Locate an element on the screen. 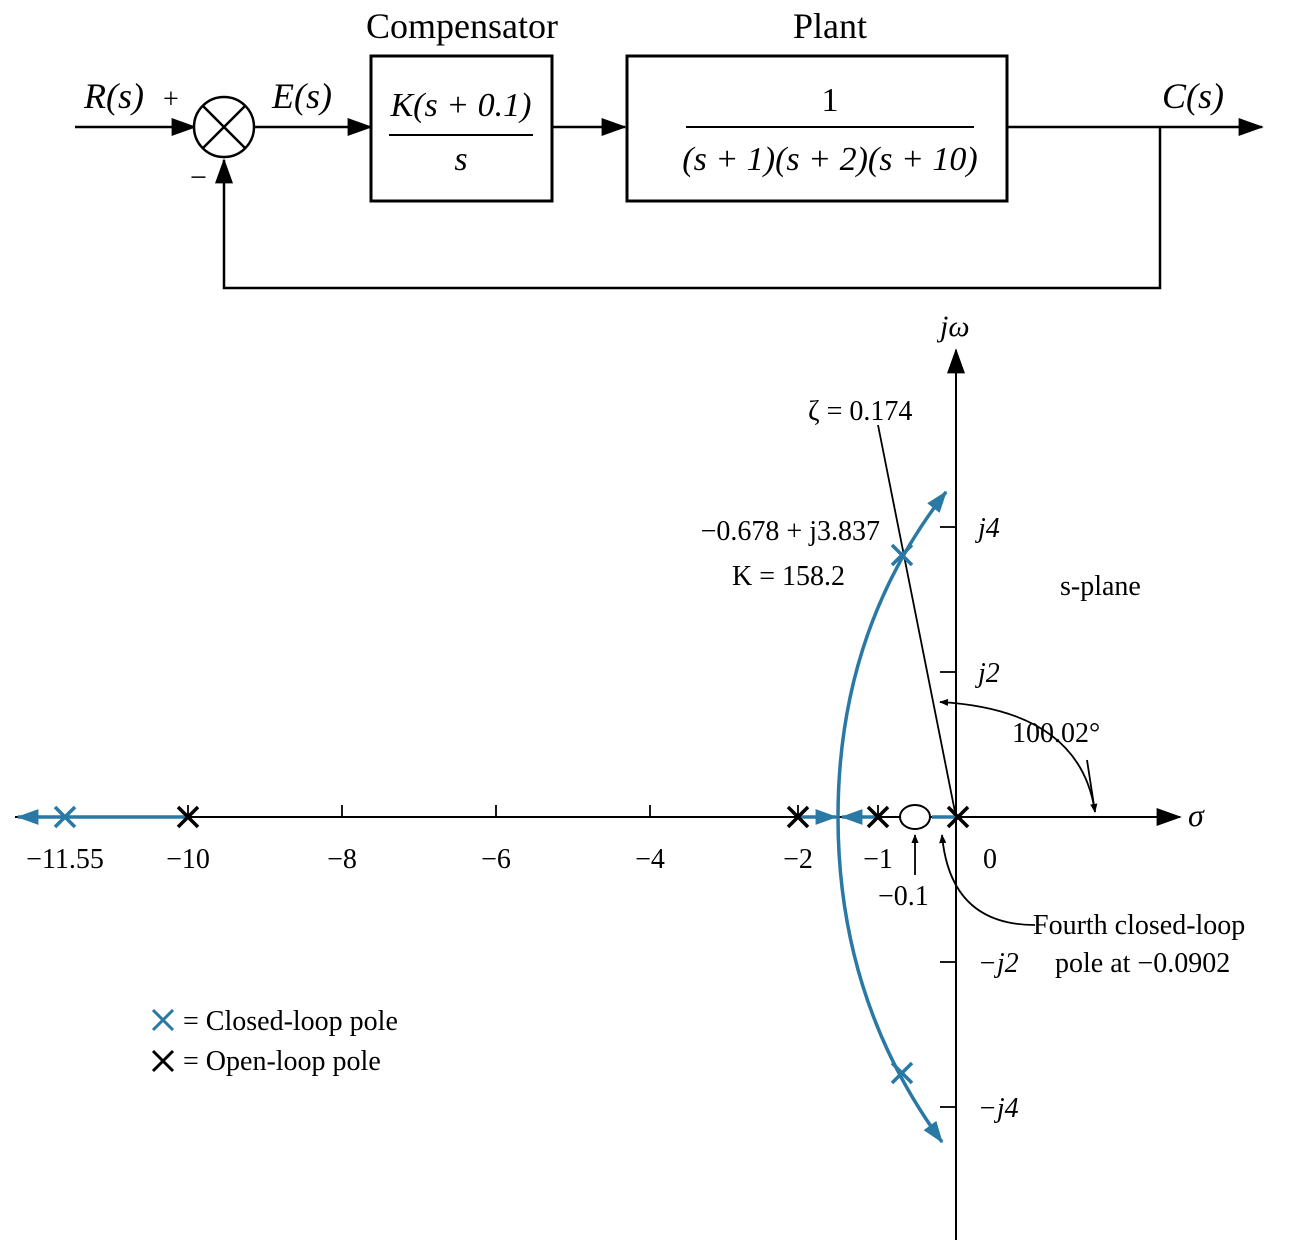 The image size is (1299, 1241). zeta-label: ζ = 0.174 is located at coordinates (860, 411).